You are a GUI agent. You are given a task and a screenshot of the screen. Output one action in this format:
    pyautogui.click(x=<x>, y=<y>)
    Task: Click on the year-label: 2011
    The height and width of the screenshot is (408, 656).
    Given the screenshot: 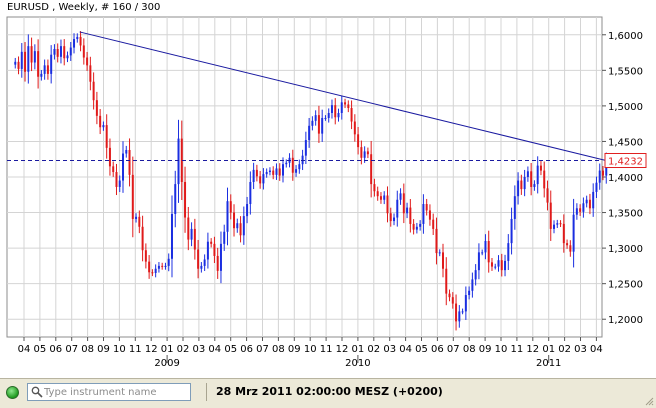 What is the action you would take?
    pyautogui.click(x=548, y=363)
    